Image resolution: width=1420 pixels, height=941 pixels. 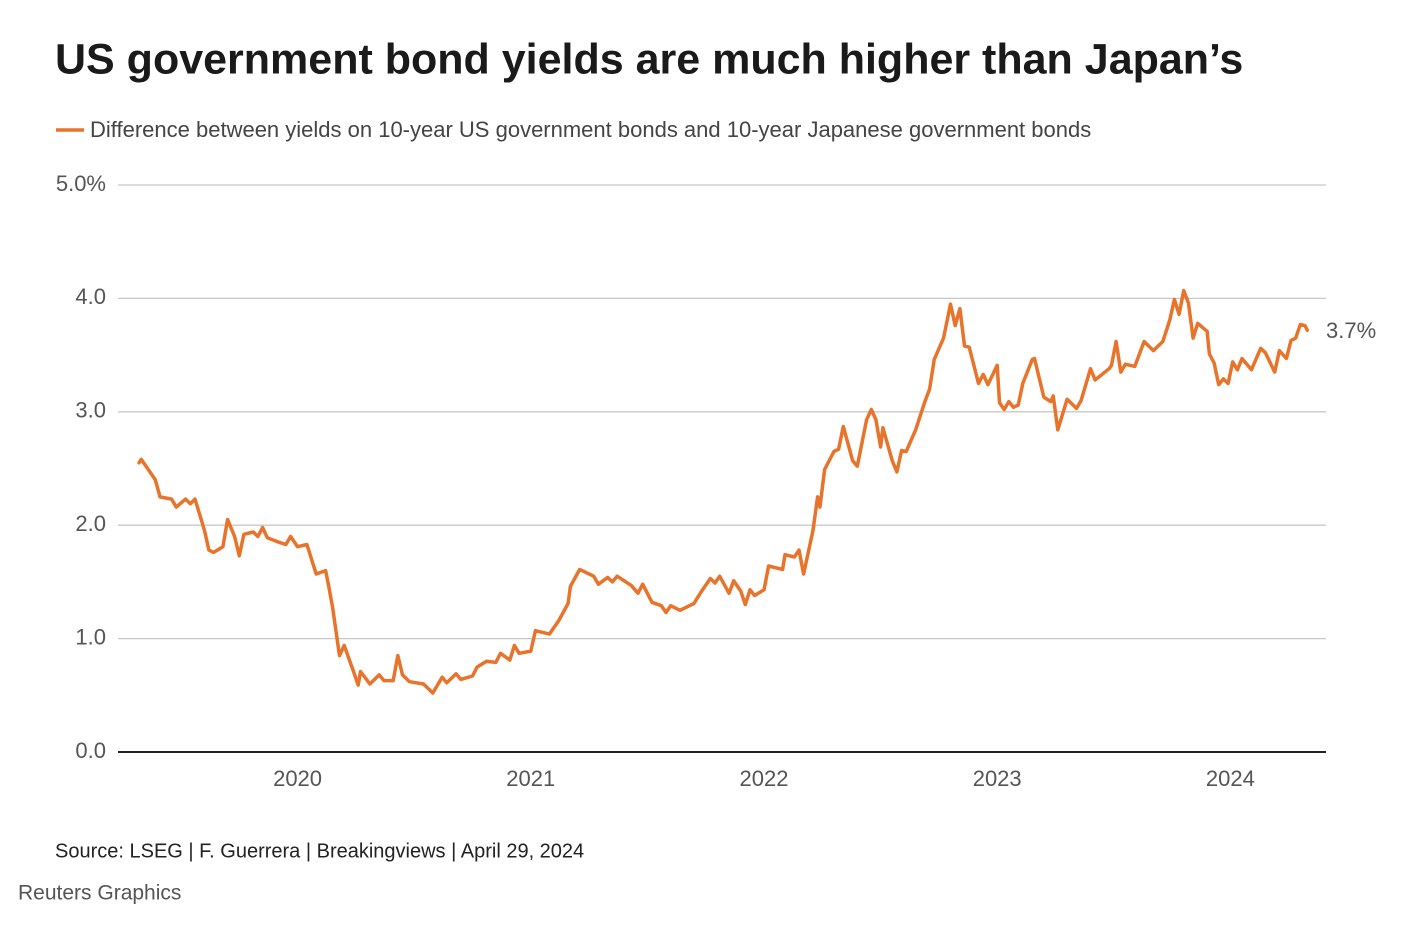 What do you see at coordinates (530, 778) in the screenshot?
I see `x-tick-label: 2021` at bounding box center [530, 778].